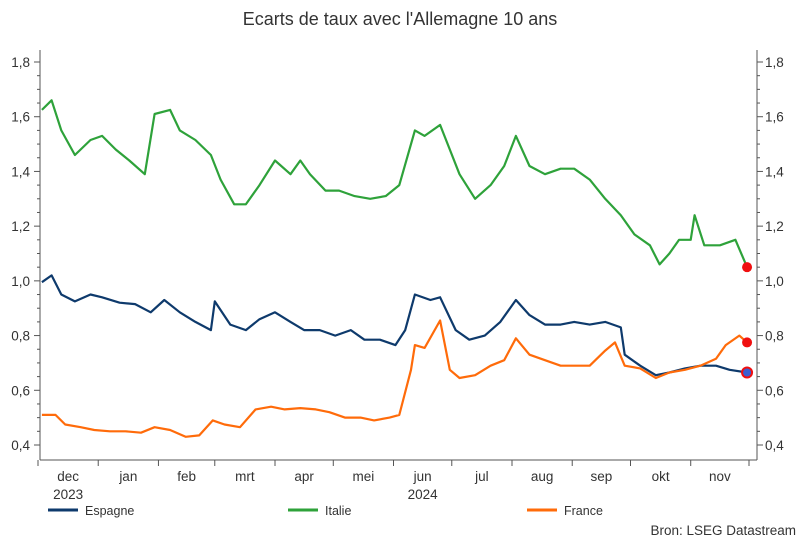 This screenshot has height=545, width=800. Describe the element at coordinates (245, 476) in the screenshot. I see `x-tick-label: mrt` at that location.